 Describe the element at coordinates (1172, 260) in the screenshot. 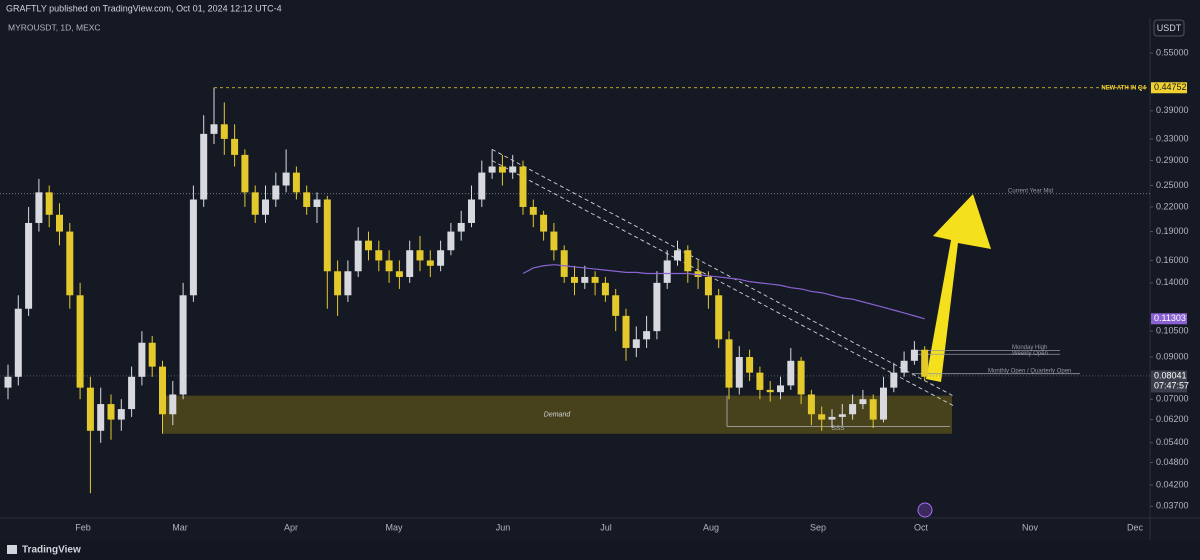

I see `y-tick-label: 0.16000` at that location.